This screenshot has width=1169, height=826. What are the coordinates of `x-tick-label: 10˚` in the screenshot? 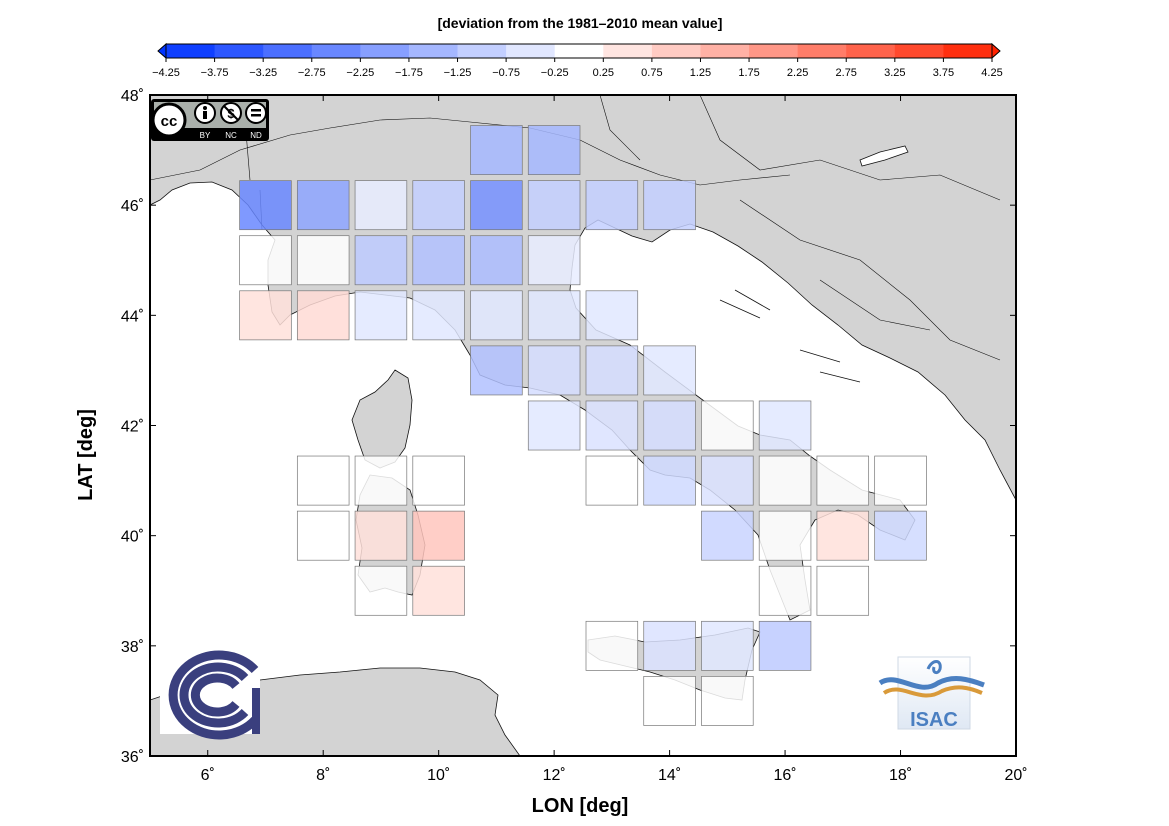 It's located at (438, 775).